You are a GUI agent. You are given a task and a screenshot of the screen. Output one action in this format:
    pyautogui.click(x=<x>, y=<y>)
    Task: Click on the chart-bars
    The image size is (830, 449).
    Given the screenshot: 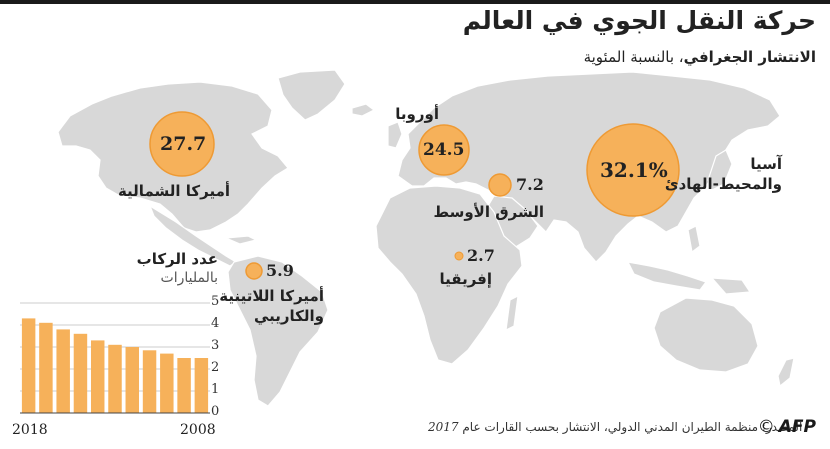 What is the action you would take?
    pyautogui.click(x=115, y=365)
    